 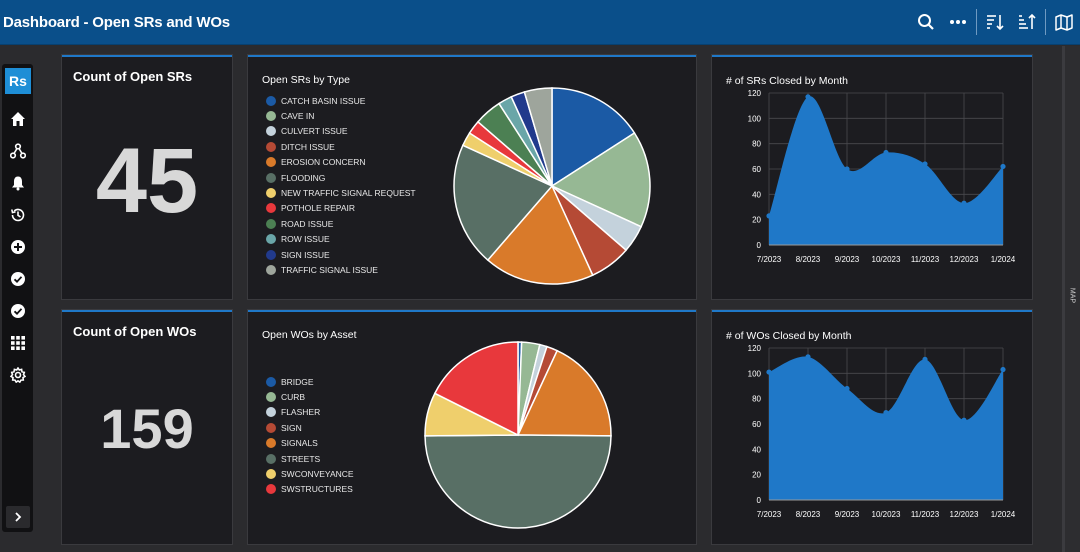 I want to click on legend-label: BRIDGE, so click(x=297, y=381).